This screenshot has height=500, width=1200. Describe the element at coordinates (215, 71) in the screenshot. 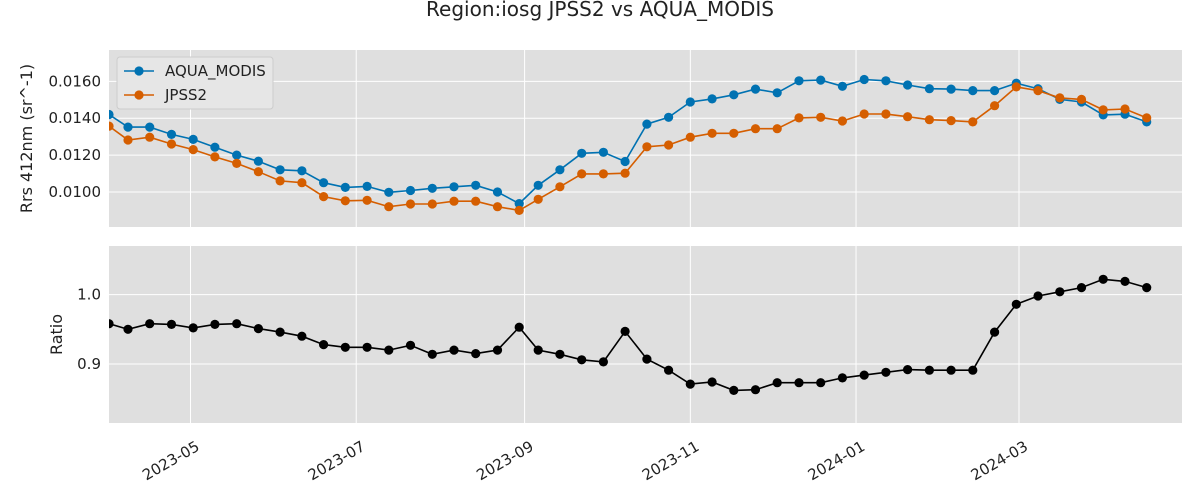

I see `legend-label: AQUA_MODIS` at that location.